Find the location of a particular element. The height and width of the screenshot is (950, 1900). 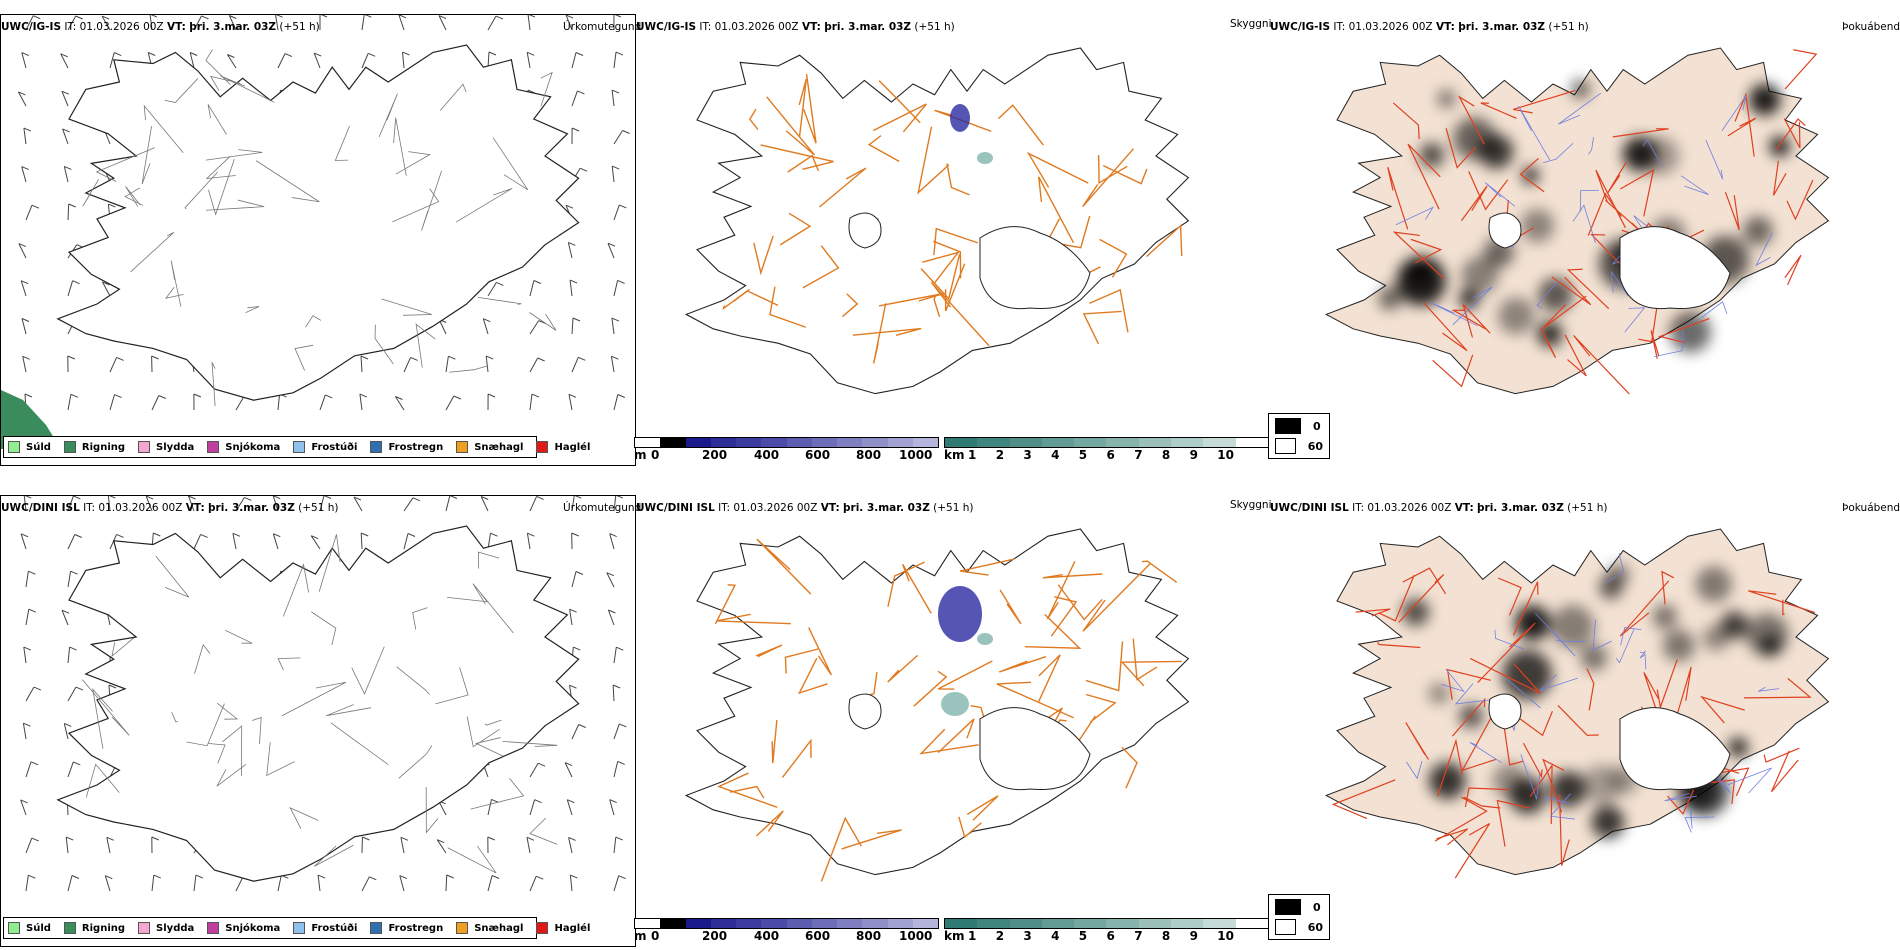

iceland-ceiling-map is located at coordinates (937, 221).